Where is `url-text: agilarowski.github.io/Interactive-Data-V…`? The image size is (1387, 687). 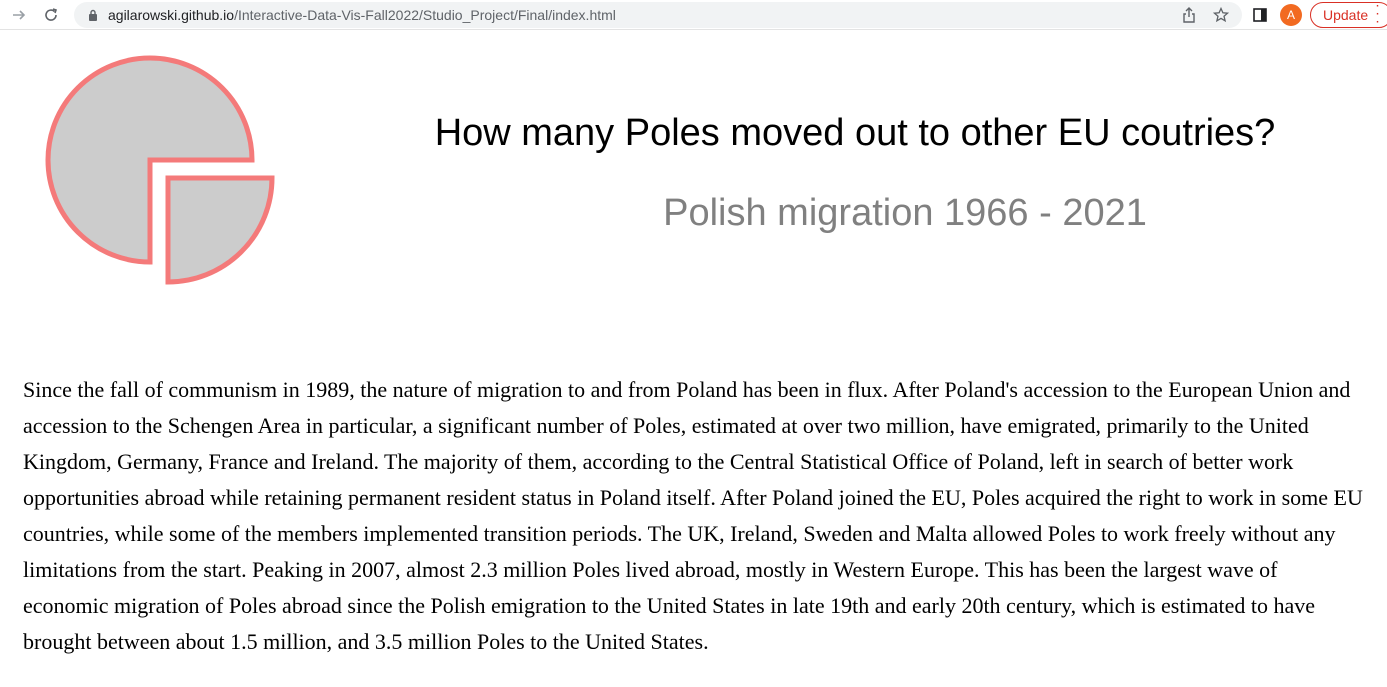 url-text: agilarowski.github.io/Interactive-Data-V… is located at coordinates (362, 15).